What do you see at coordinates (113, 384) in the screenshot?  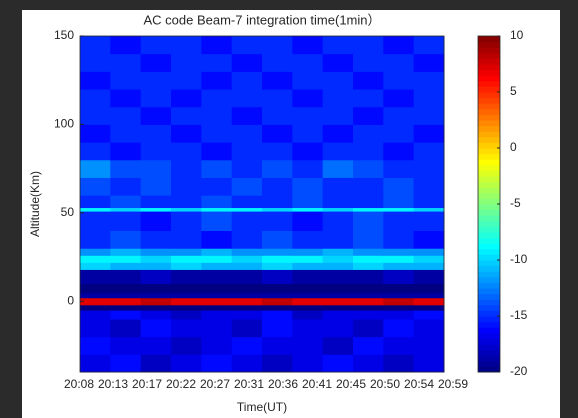 I see `x-tick-label: 20:13` at bounding box center [113, 384].